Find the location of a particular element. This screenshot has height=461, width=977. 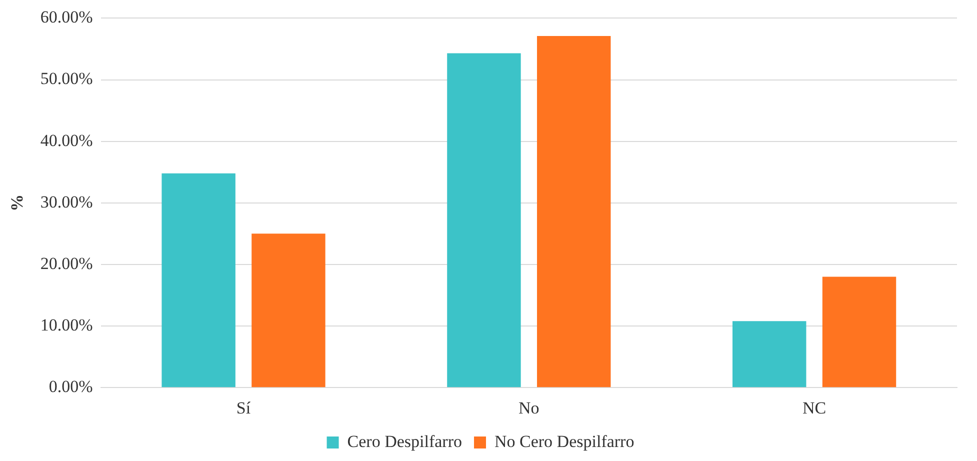

x-tick-label: Sí is located at coordinates (243, 408).